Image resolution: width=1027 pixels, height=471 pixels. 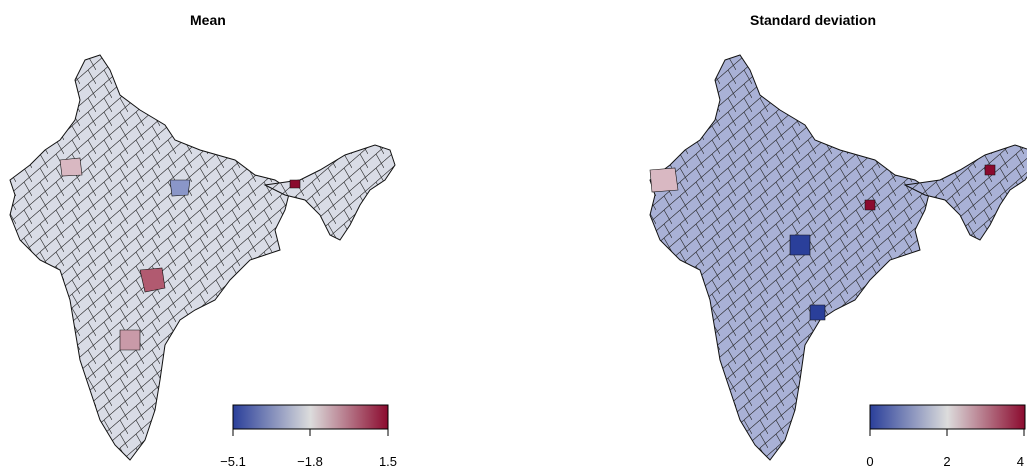 I want to click on mean-tick-mid: −1.8, so click(x=310, y=461).